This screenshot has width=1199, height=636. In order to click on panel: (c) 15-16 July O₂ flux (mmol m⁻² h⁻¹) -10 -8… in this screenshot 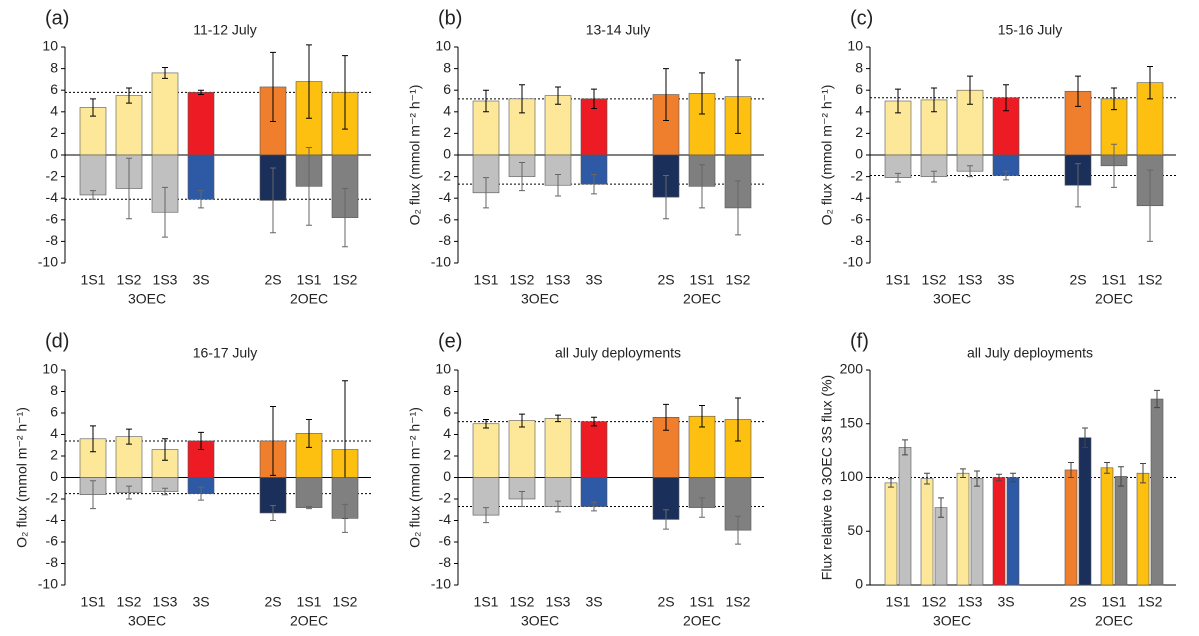, I will do `click(997, 157)`.